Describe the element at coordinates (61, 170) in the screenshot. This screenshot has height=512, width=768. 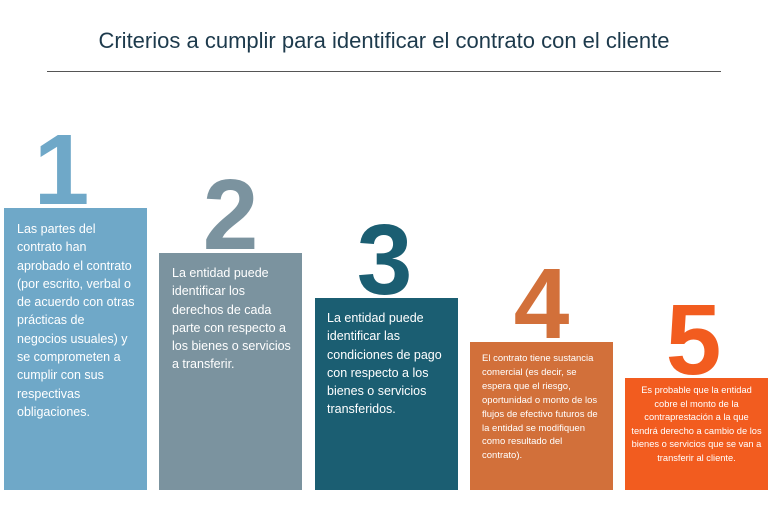
I see `step-number: 1` at that location.